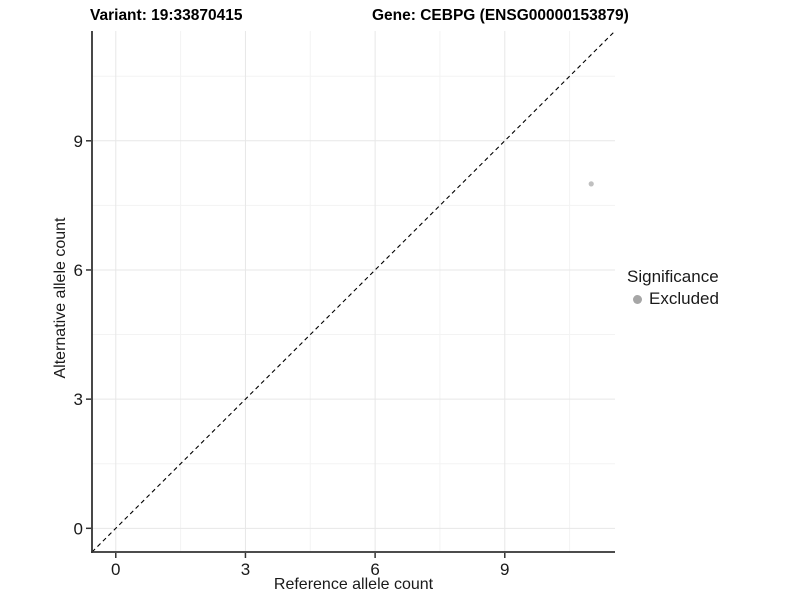  I want to click on gene-title: Gene: CEBPG (ENSG00000153879), so click(500, 15).